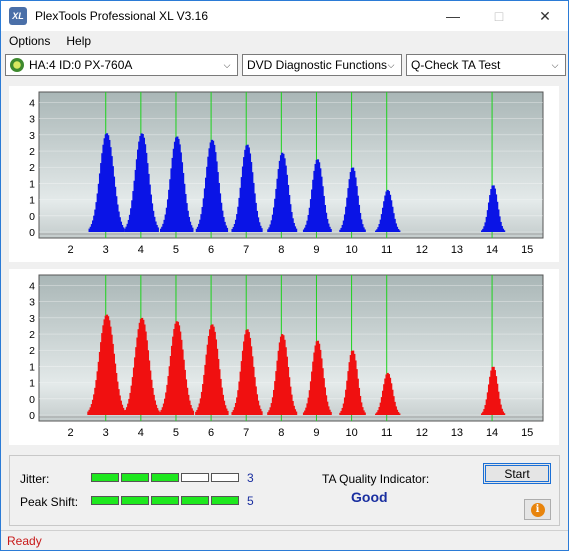 The width and height of the screenshot is (569, 551). I want to click on test-select: Q-Check TA Test ⌵, so click(486, 65).